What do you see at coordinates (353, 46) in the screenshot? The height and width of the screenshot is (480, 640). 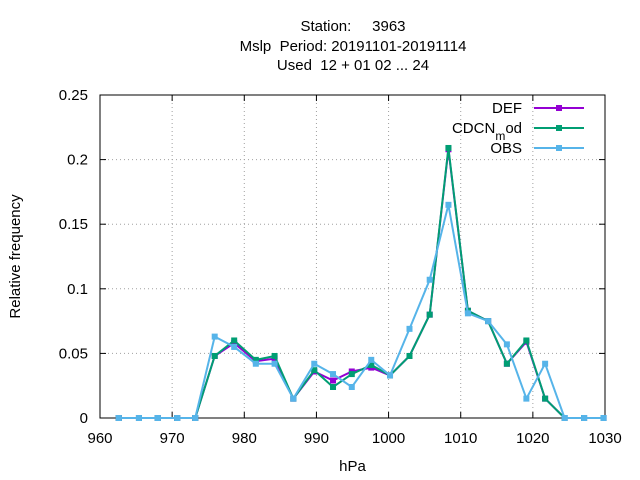 I see `title-line-2: Mslp Period: 20191101-20191114` at bounding box center [353, 46].